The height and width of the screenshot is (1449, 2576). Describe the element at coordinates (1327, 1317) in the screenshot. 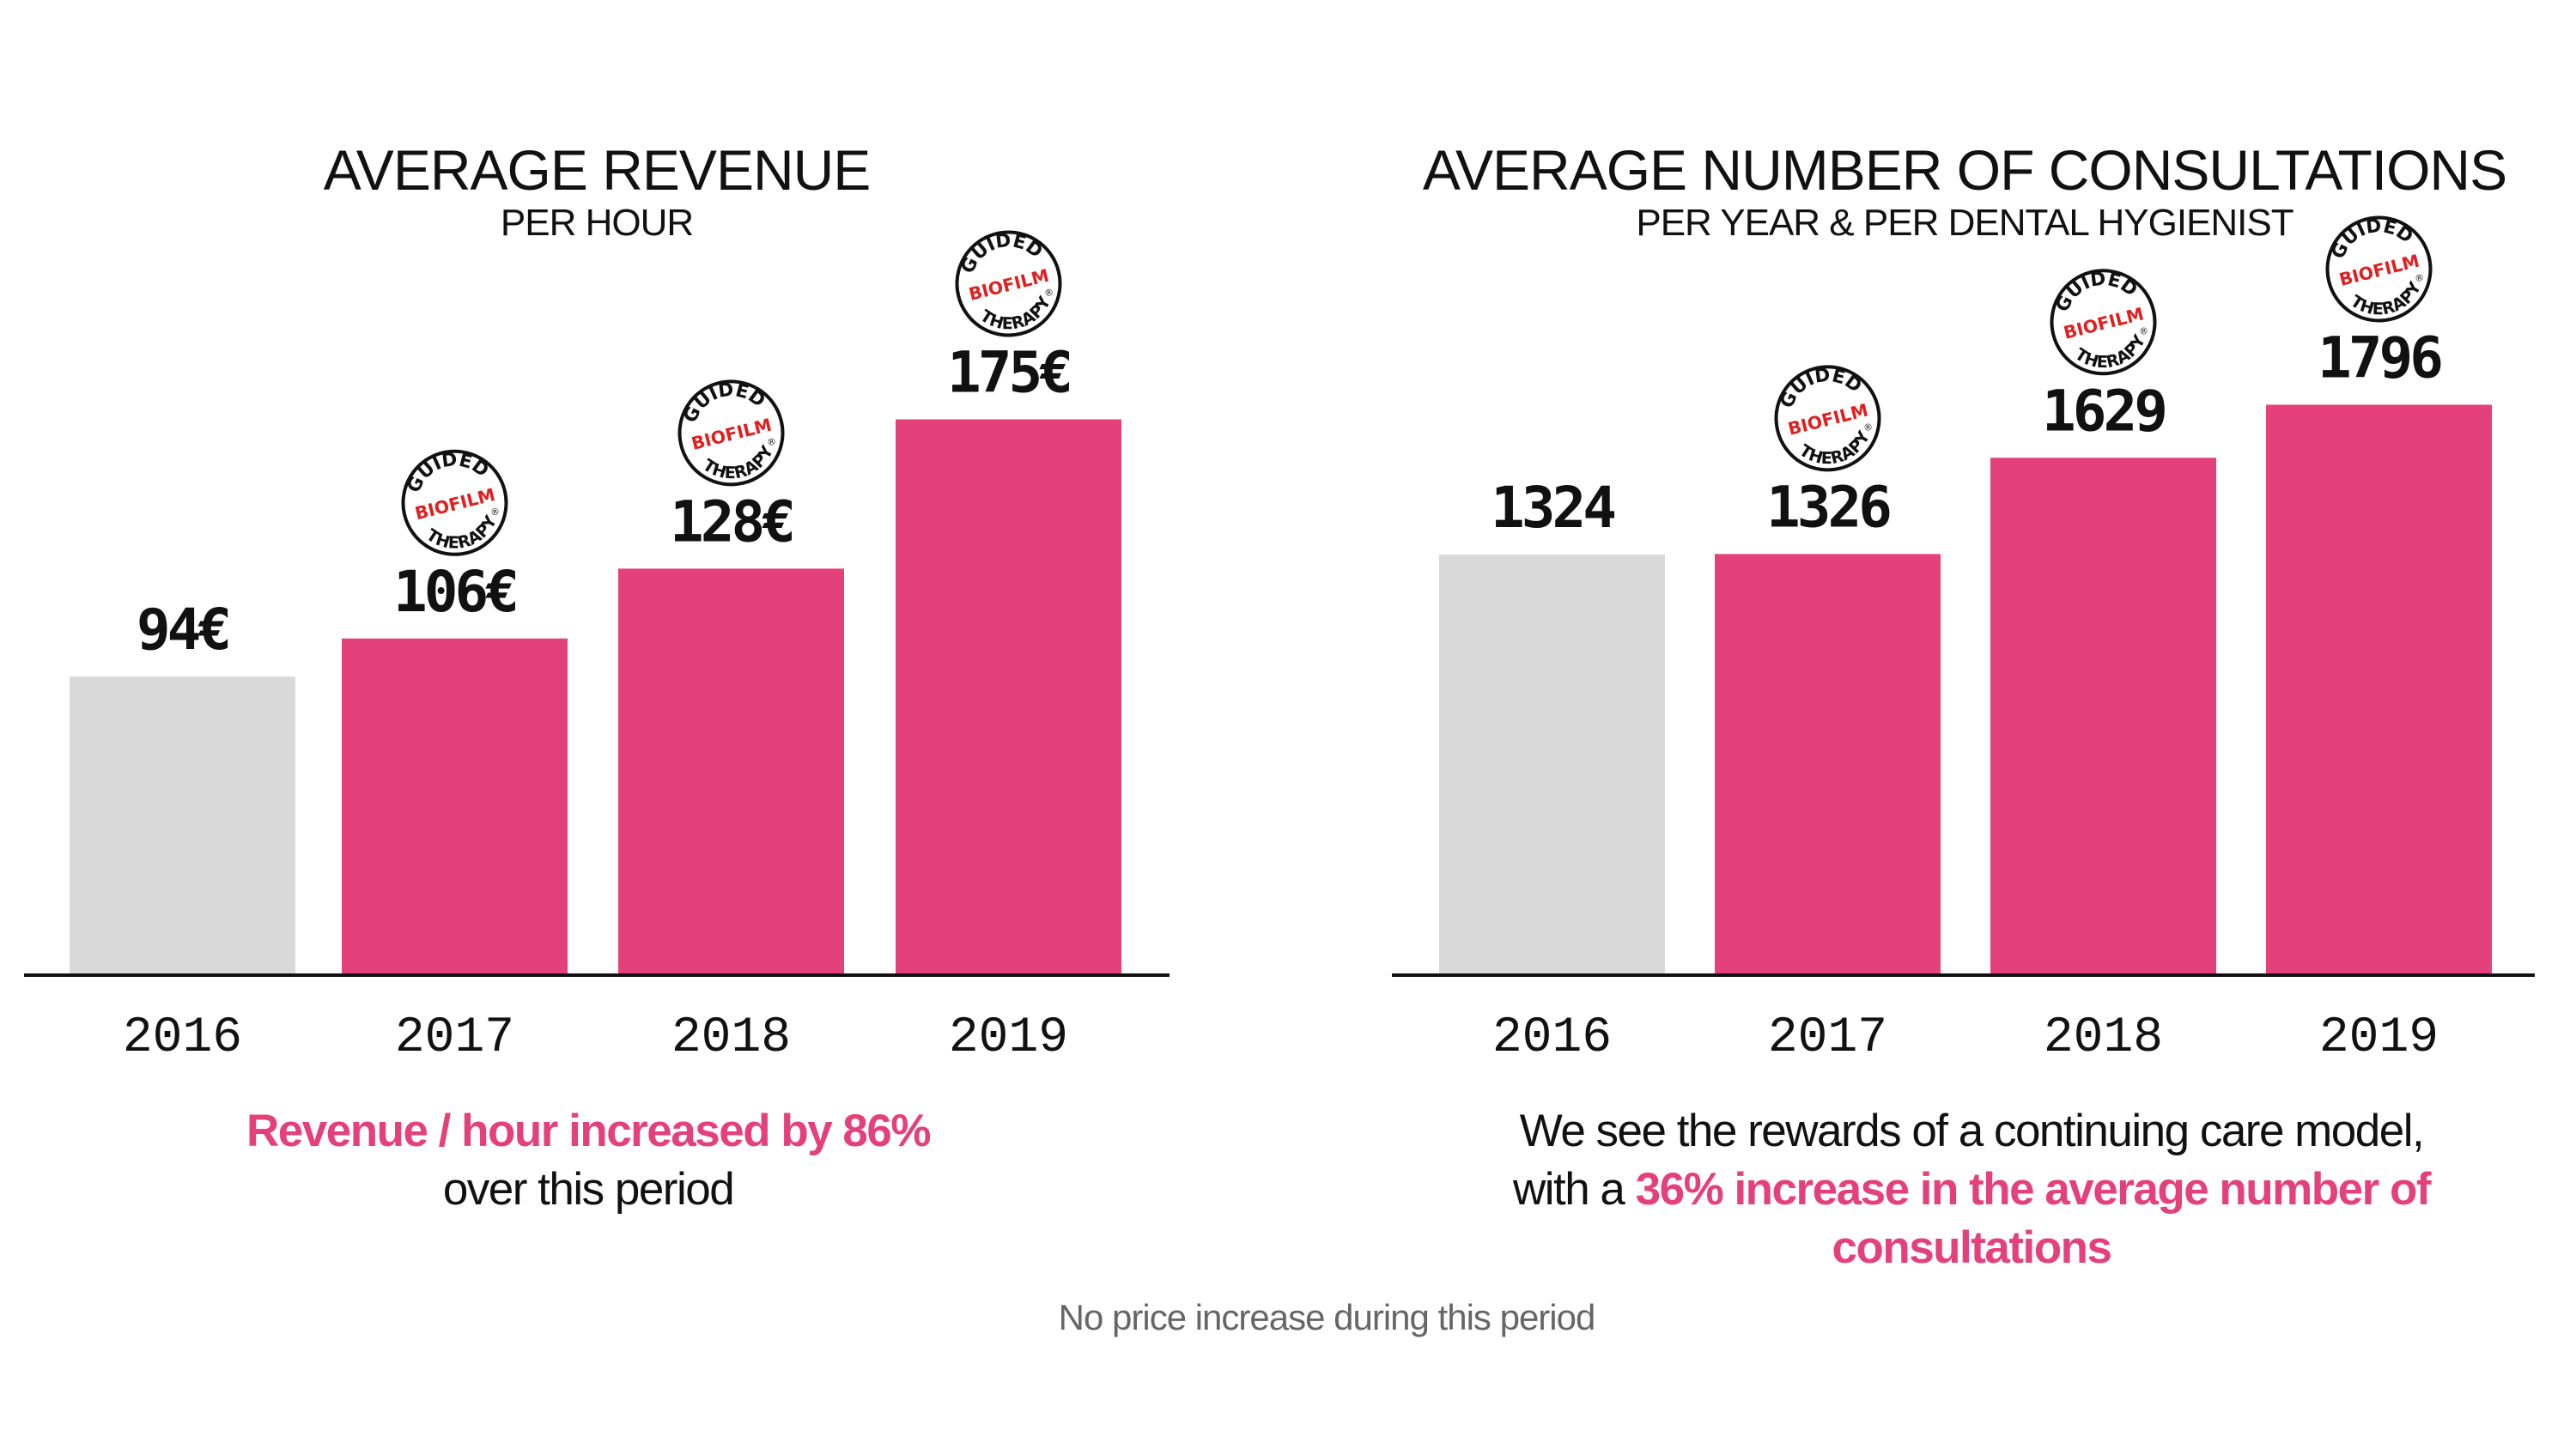

I see `footnote: No price increase during this period` at that location.